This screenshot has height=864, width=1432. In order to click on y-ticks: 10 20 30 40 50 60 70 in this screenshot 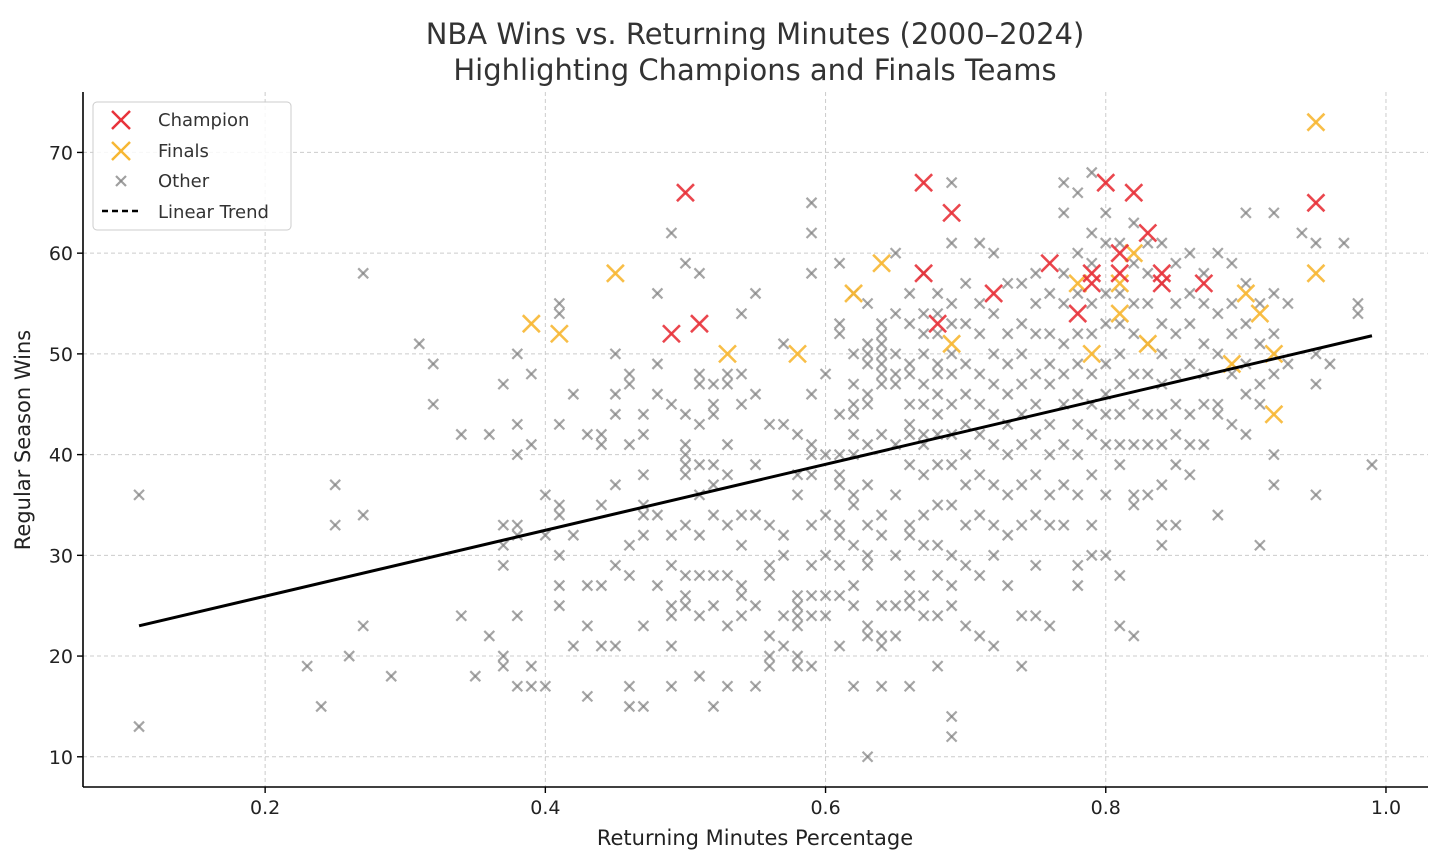, I will do `click(66, 455)`.